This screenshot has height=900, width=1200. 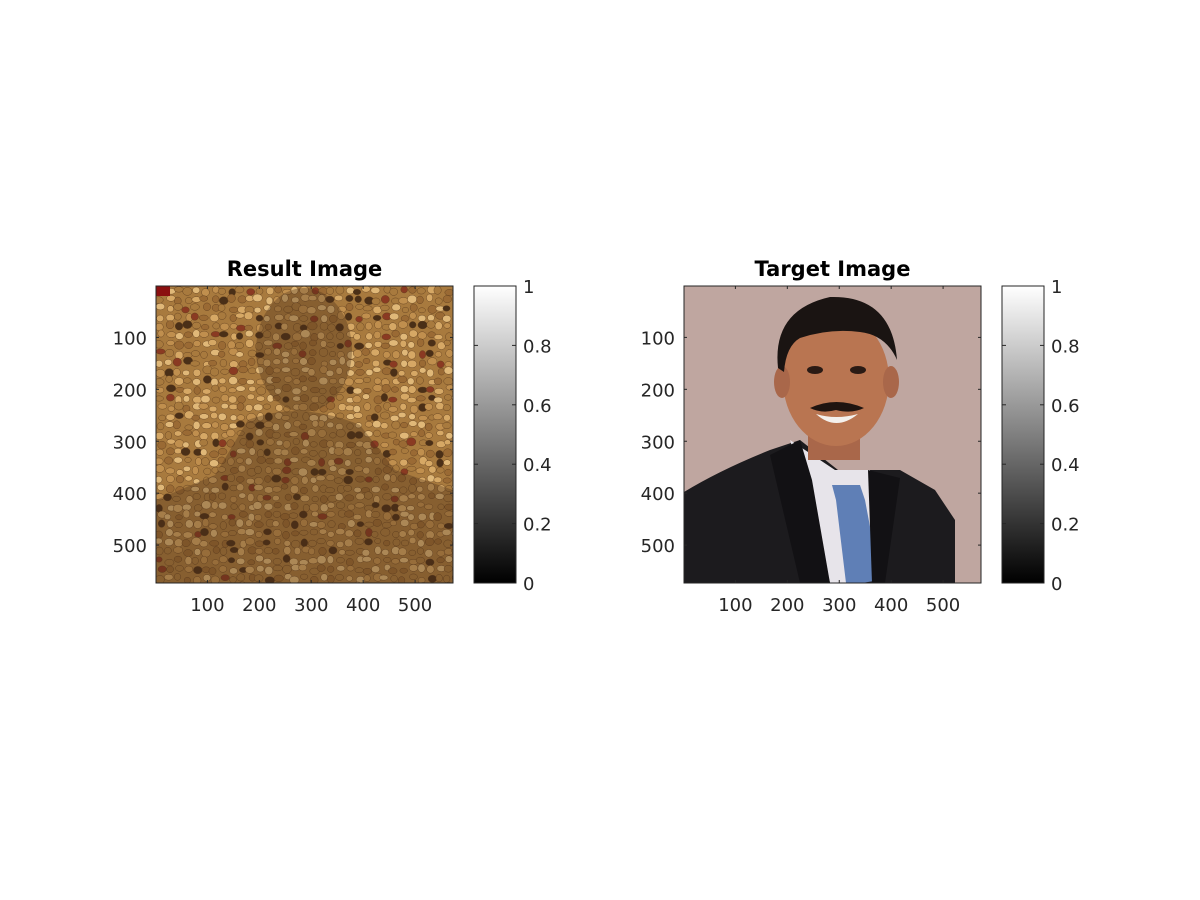 What do you see at coordinates (943, 605) in the screenshot?
I see `x-tick-label: 500` at bounding box center [943, 605].